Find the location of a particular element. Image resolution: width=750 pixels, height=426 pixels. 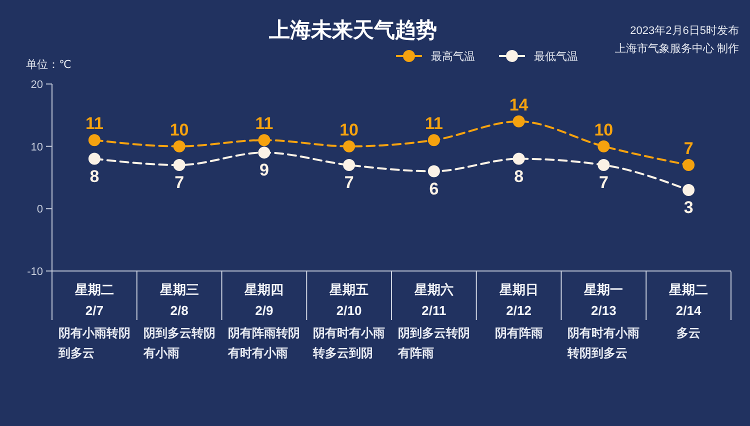

data-label: 3 is located at coordinates (689, 207).